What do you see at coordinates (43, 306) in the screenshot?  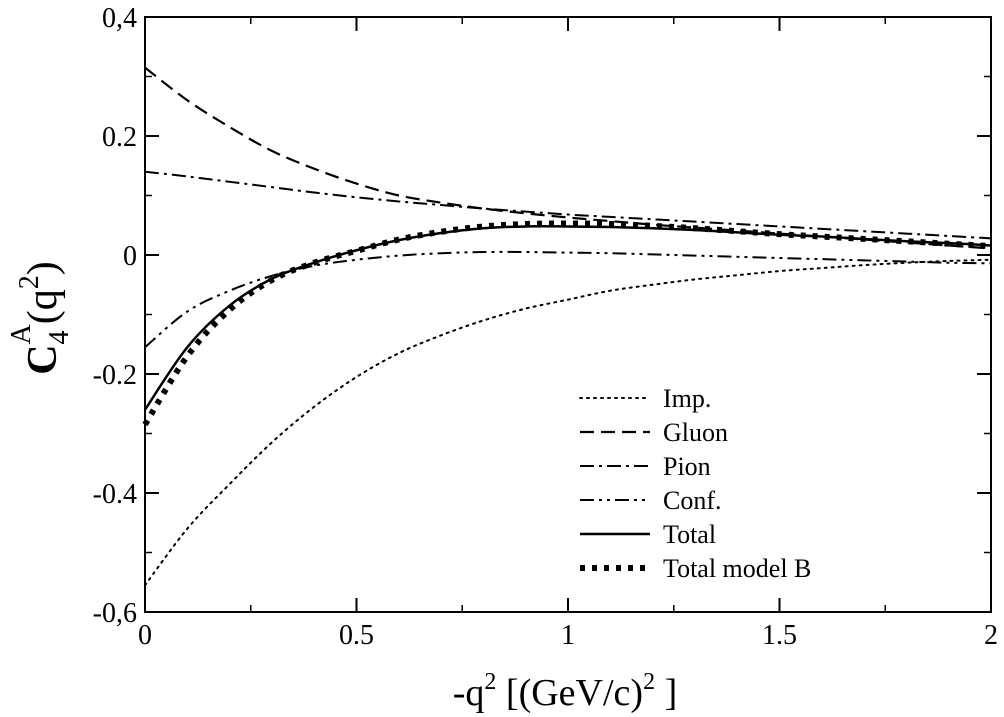 I see `y-axis-title-arg-open: (q` at bounding box center [43, 306].